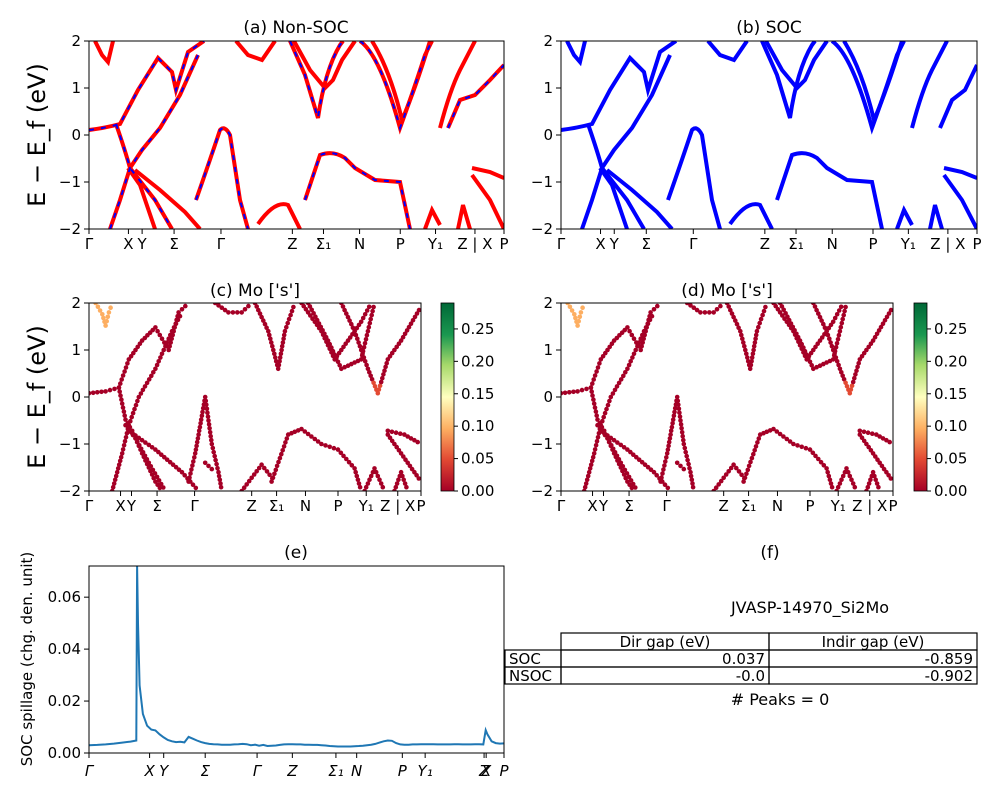  Describe the element at coordinates (743, 659) in the screenshot. I see `table-row-soc-dir: 0.037` at that location.